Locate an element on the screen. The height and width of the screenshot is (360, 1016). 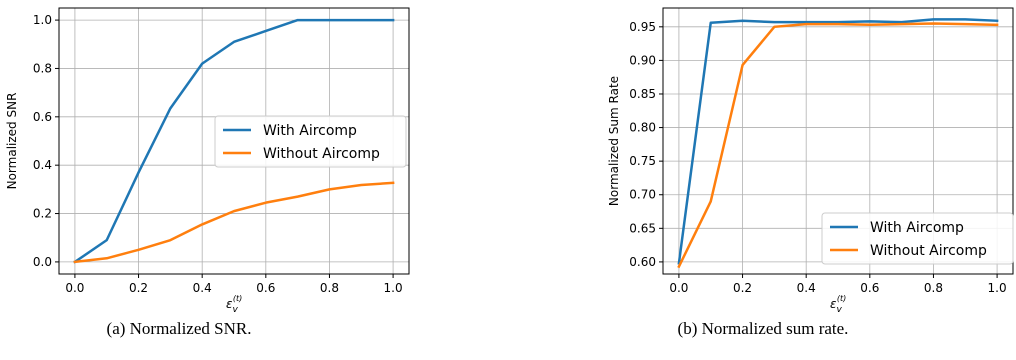
y-tick-label: 0.6 is located at coordinates (42, 117).